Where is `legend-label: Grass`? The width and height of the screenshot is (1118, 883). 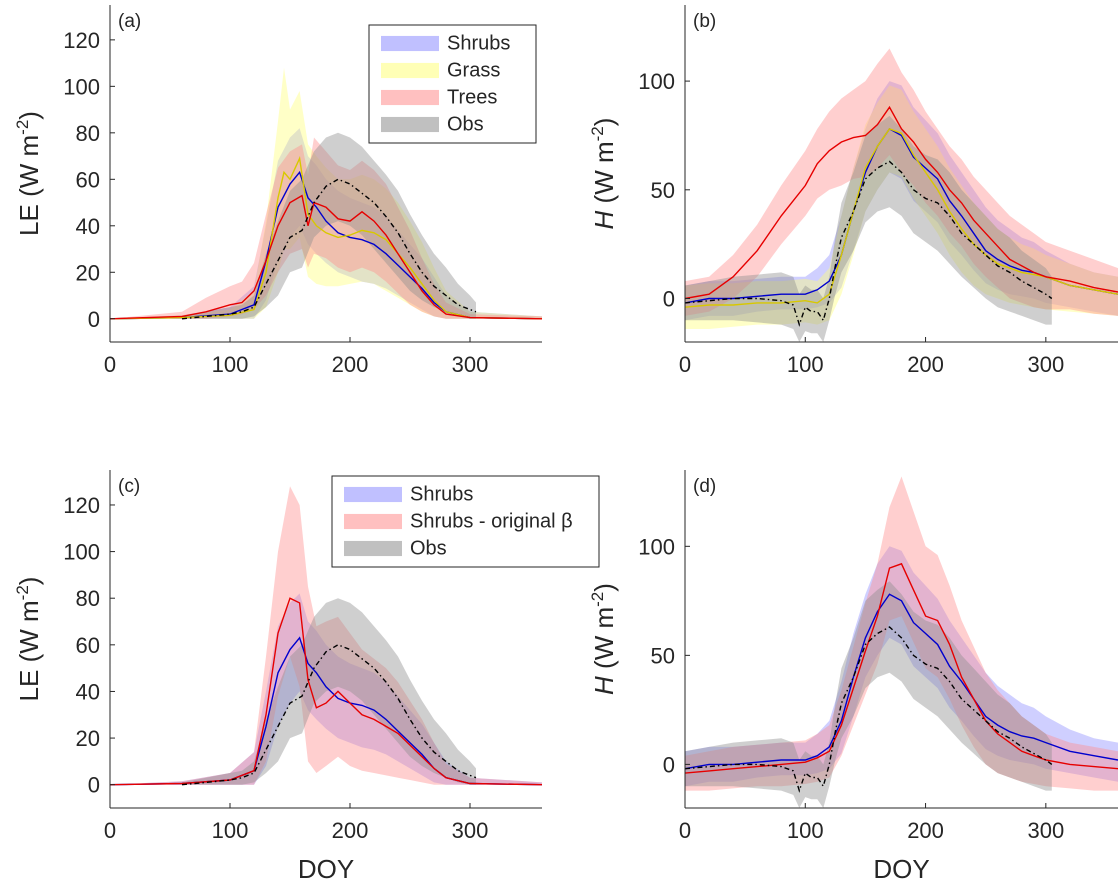
legend-label: Grass is located at coordinates (473, 70).